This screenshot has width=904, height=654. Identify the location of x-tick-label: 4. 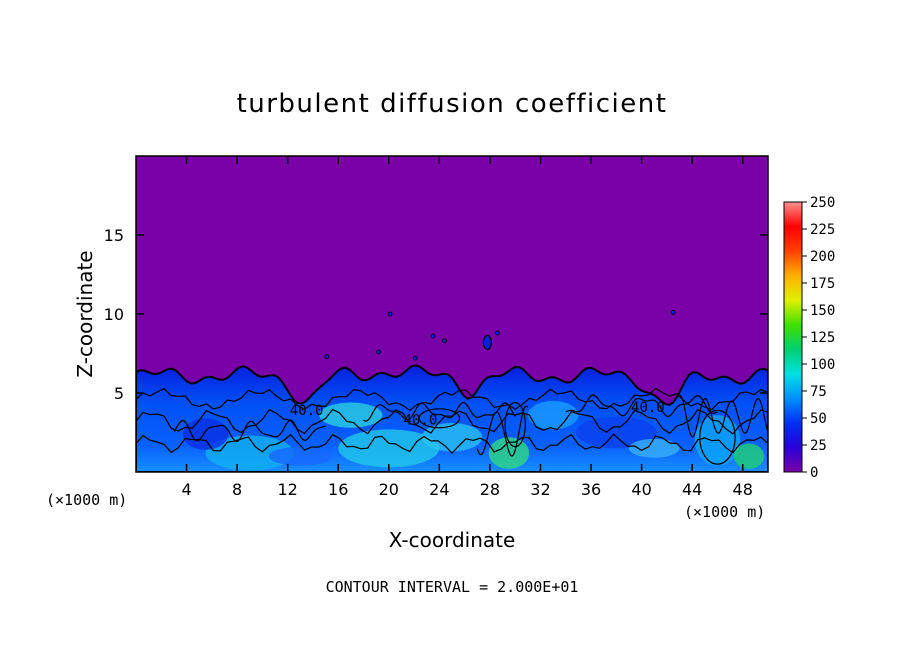
(186, 489).